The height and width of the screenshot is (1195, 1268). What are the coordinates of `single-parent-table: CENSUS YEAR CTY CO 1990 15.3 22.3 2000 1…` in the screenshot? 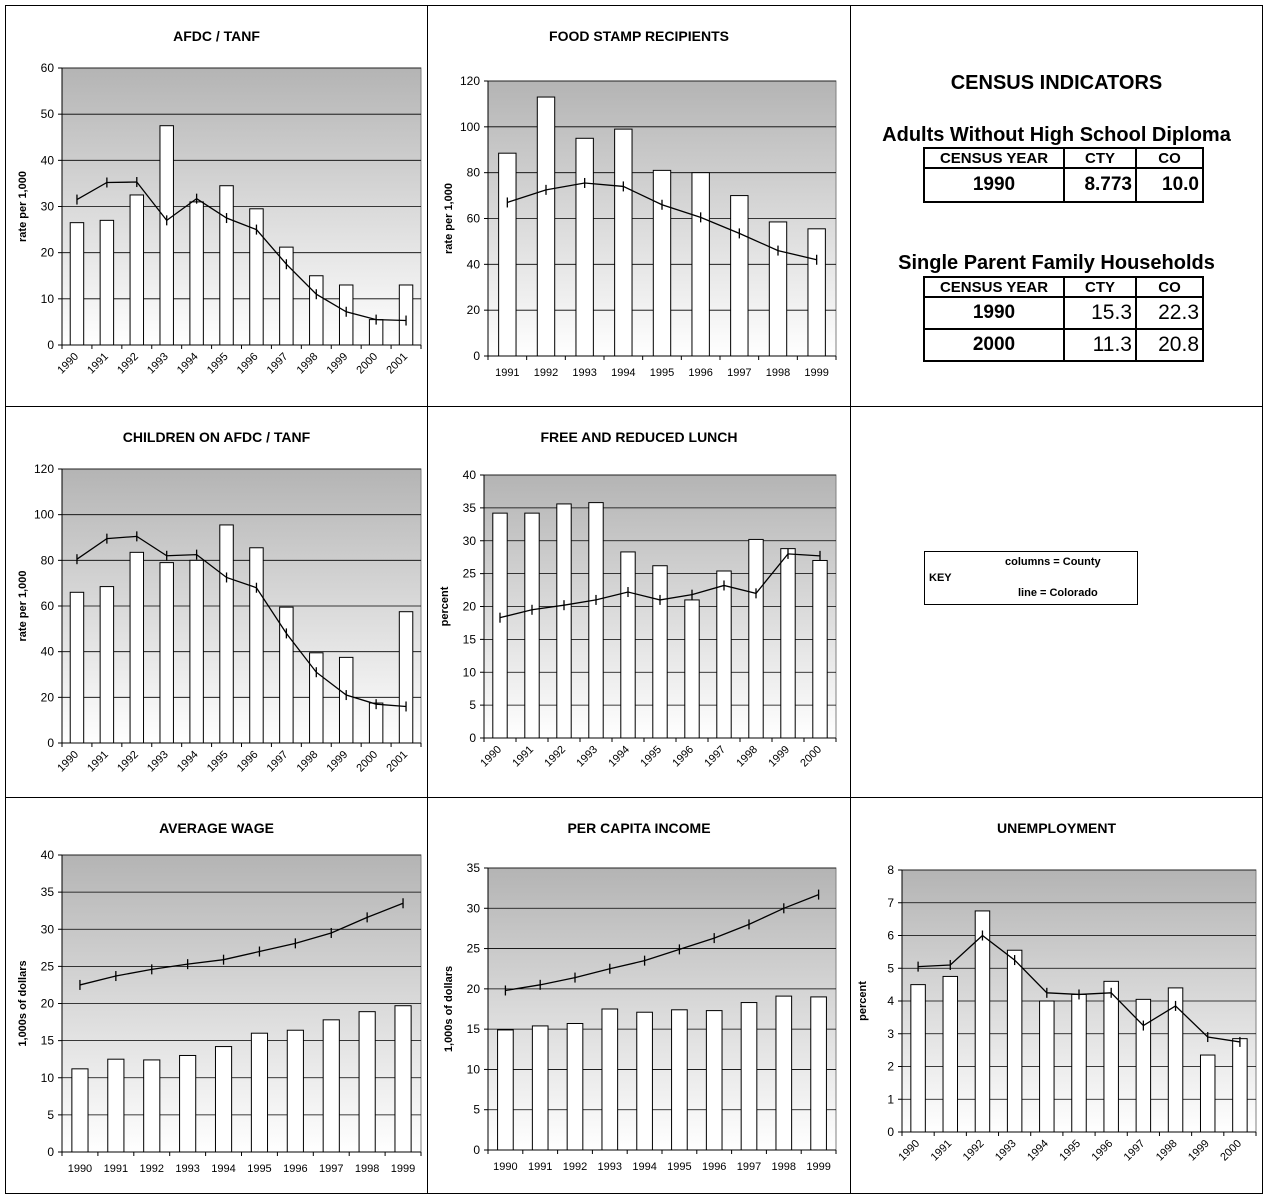 It's located at (1063, 319).